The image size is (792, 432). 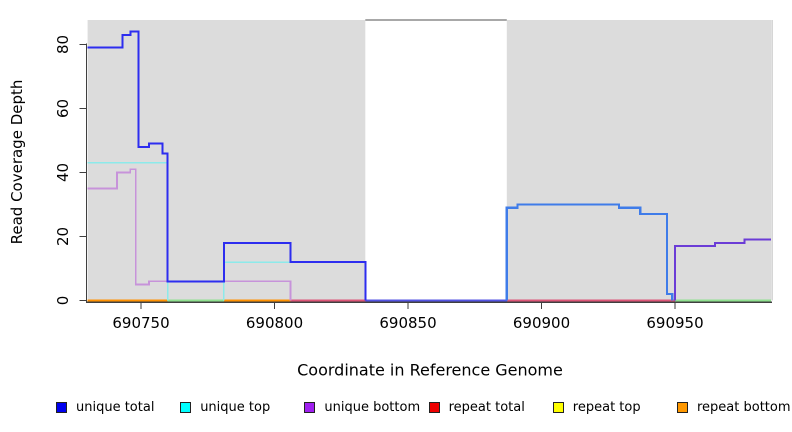 I want to click on x-tick-label: 690800, so click(x=274, y=323).